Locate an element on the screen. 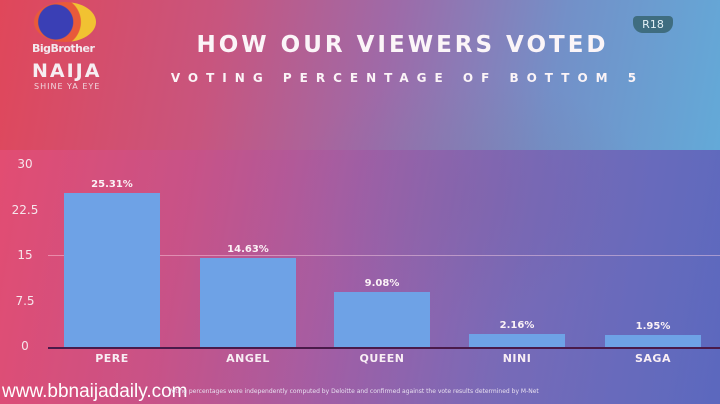  bar-nini is located at coordinates (517, 340).